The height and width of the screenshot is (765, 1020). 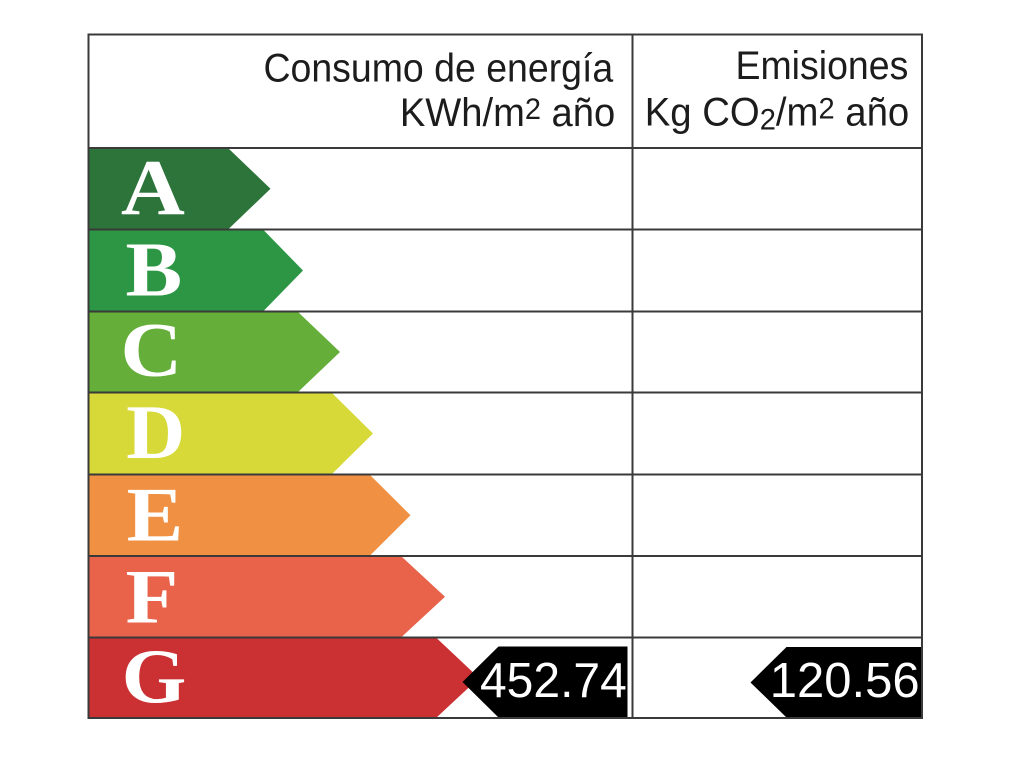 I want to click on svg-text: A, so click(x=153, y=189).